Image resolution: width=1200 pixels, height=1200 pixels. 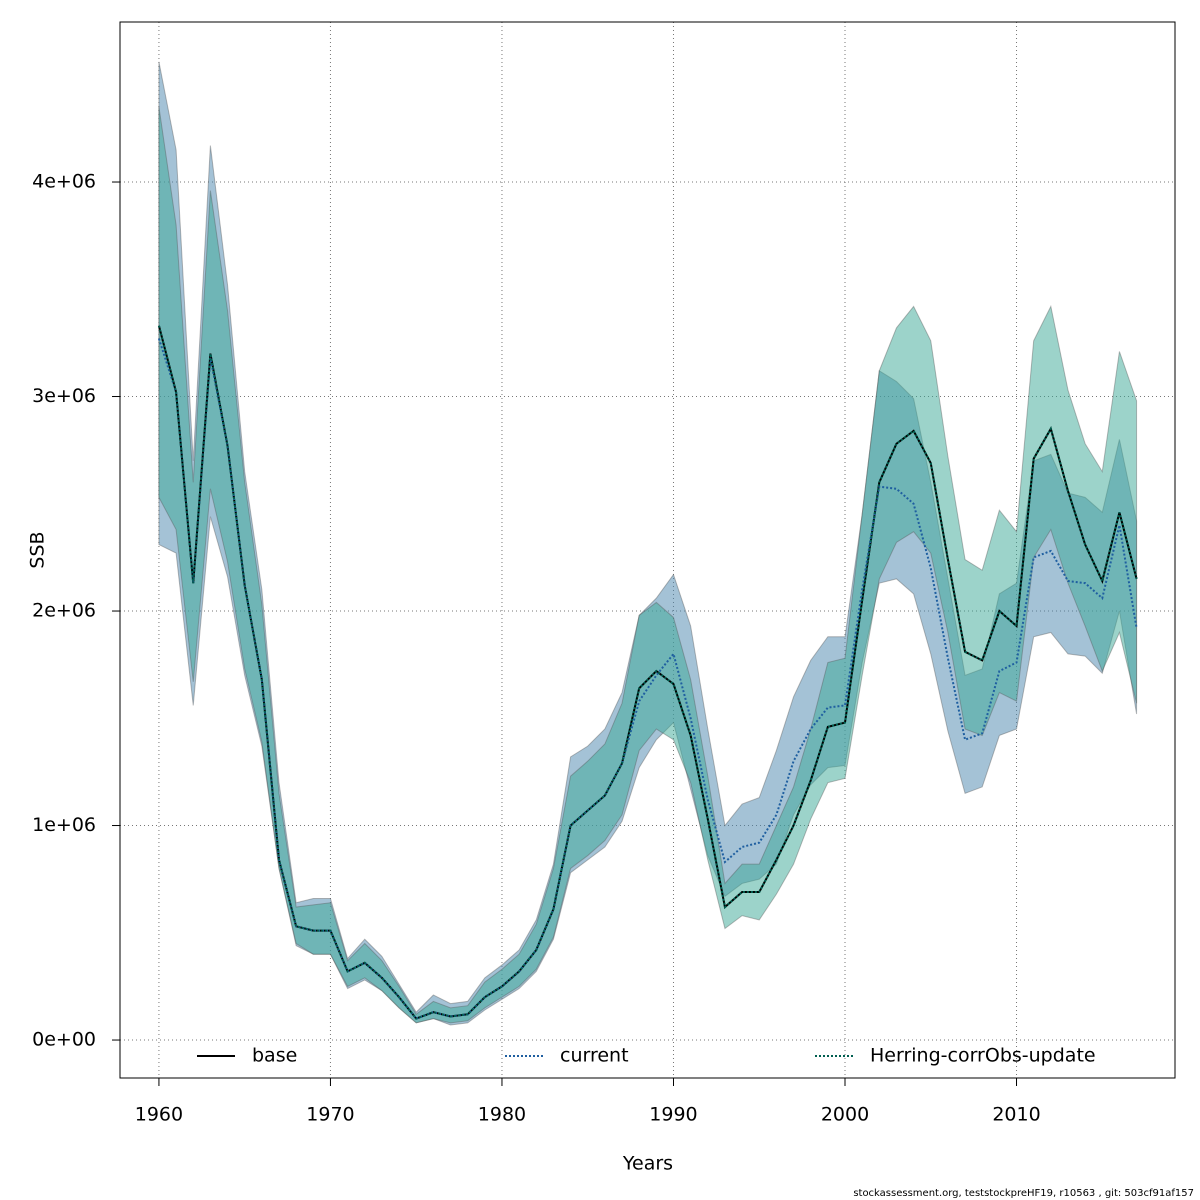 What do you see at coordinates (1016, 1115) in the screenshot?
I see `x-tick-label: 2010` at bounding box center [1016, 1115].